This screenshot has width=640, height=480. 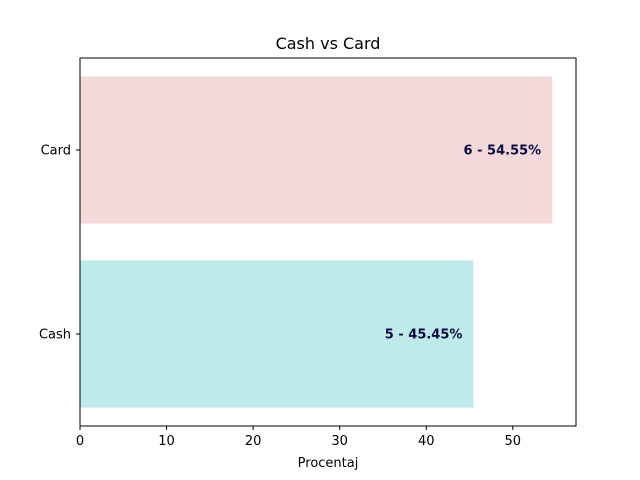 What do you see at coordinates (426, 441) in the screenshot?
I see `x-tick-label-40: 40` at bounding box center [426, 441].